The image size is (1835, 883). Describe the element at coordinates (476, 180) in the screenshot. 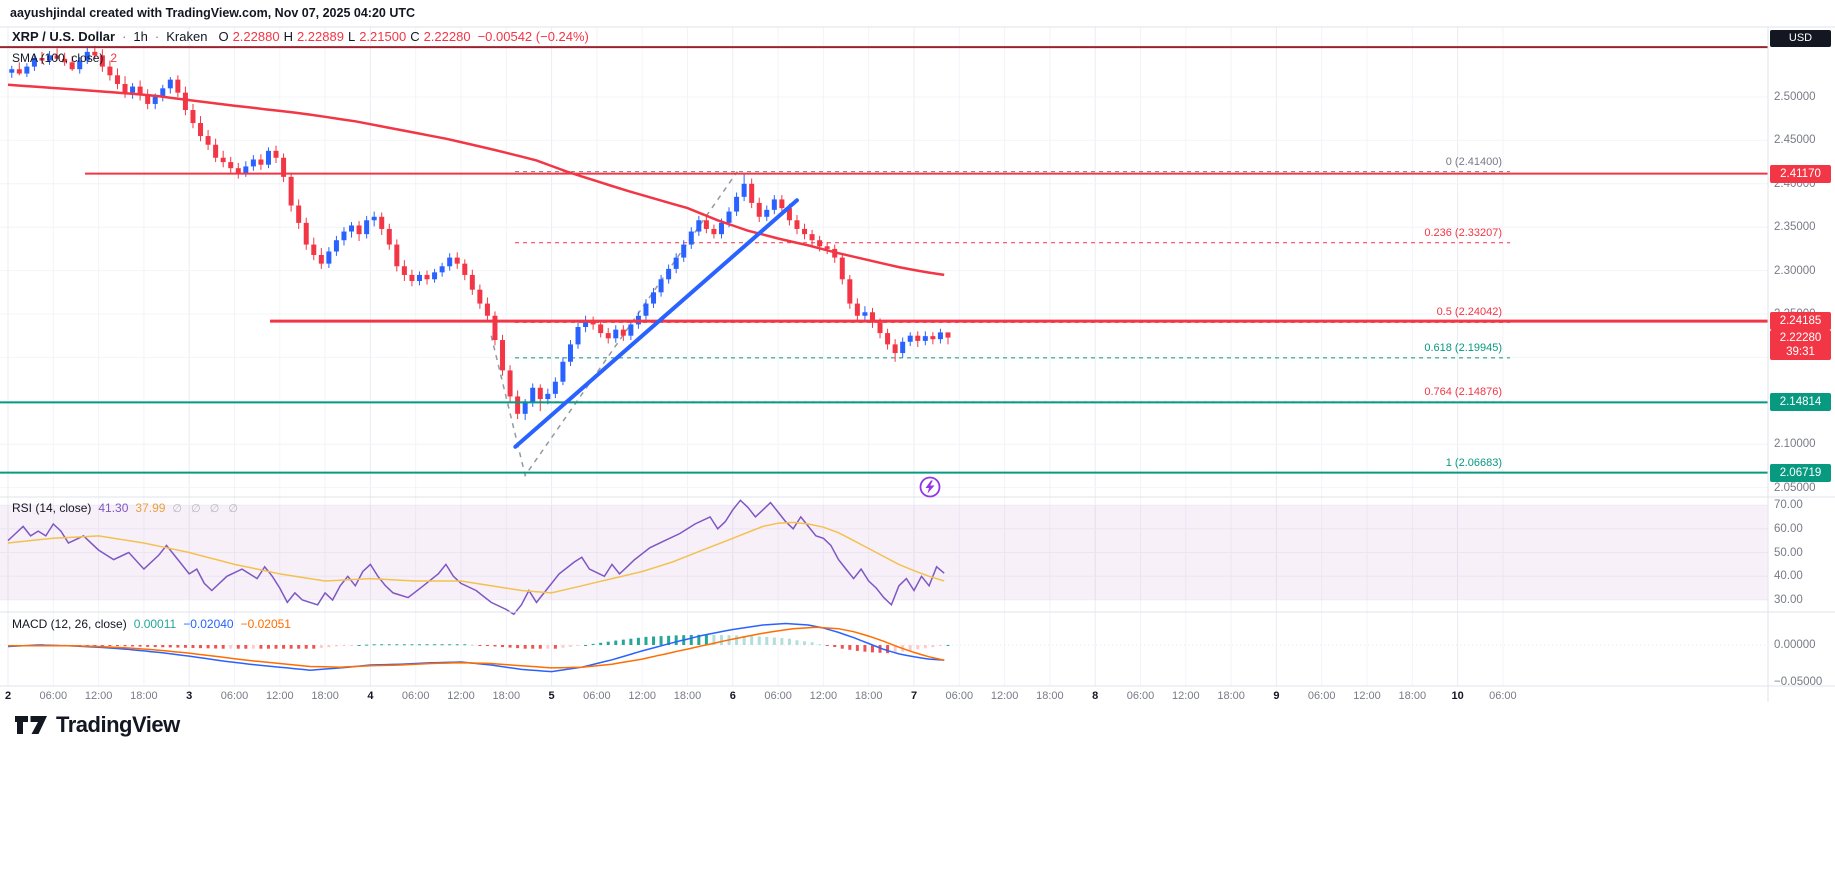

I see `sma-100-line` at that location.